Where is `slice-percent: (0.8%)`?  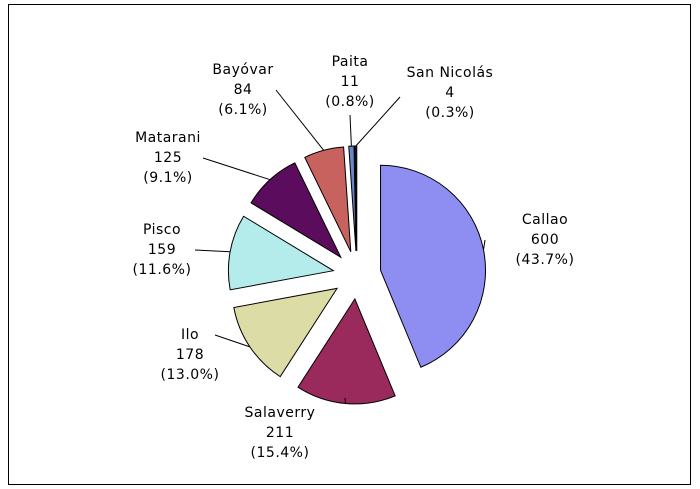 slice-percent: (0.8%) is located at coordinates (350, 102).